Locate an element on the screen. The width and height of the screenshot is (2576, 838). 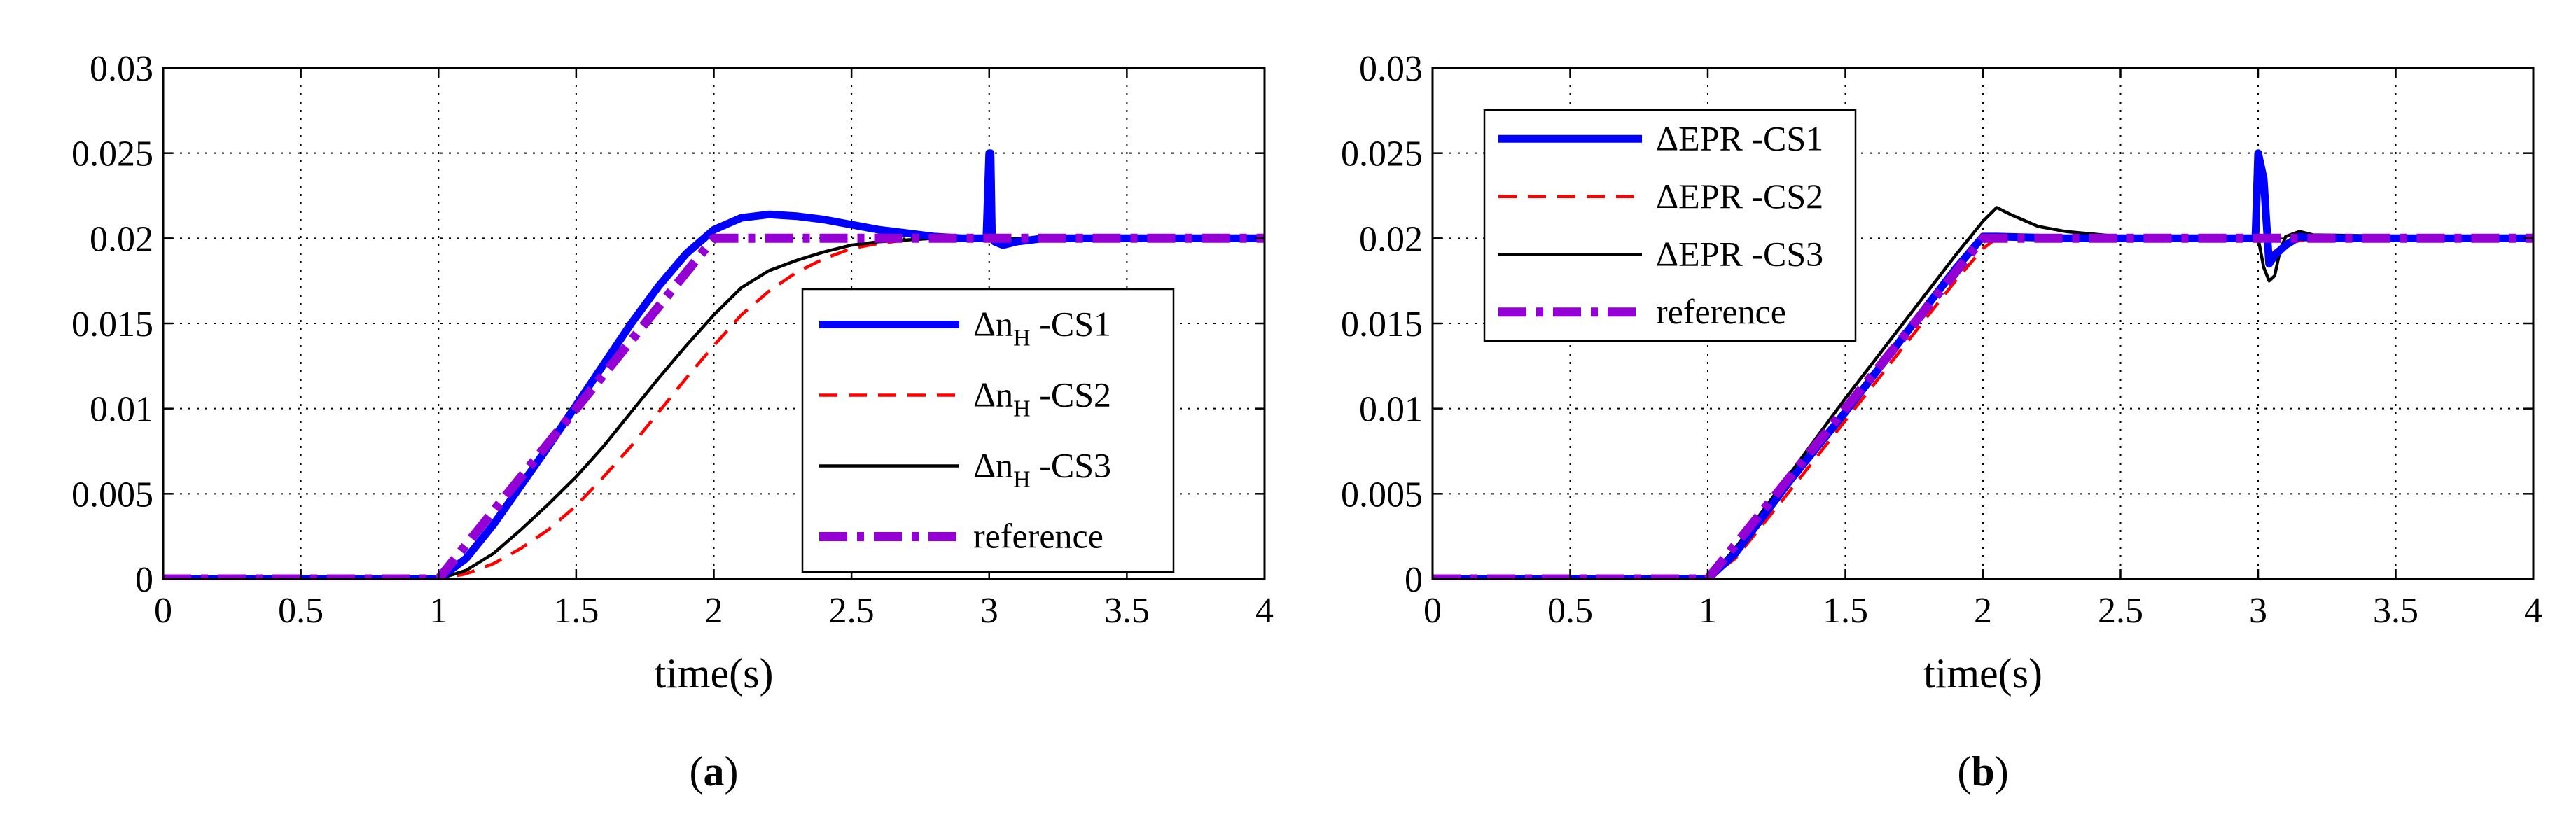
panel-label: (a) is located at coordinates (714, 771).